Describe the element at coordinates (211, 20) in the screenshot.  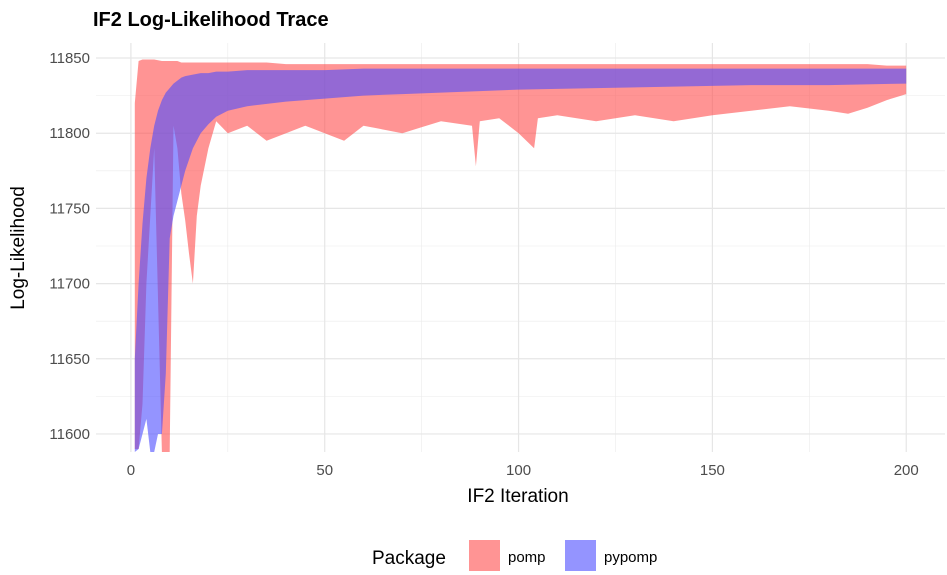
I see `chart-title: IF2 Log-Likelihood Trace` at that location.